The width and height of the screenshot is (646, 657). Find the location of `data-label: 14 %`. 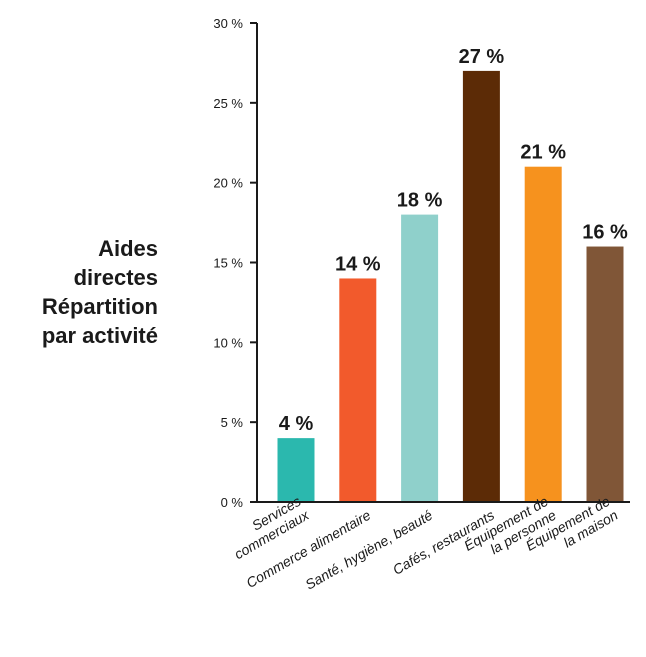

data-label: 14 % is located at coordinates (358, 264).